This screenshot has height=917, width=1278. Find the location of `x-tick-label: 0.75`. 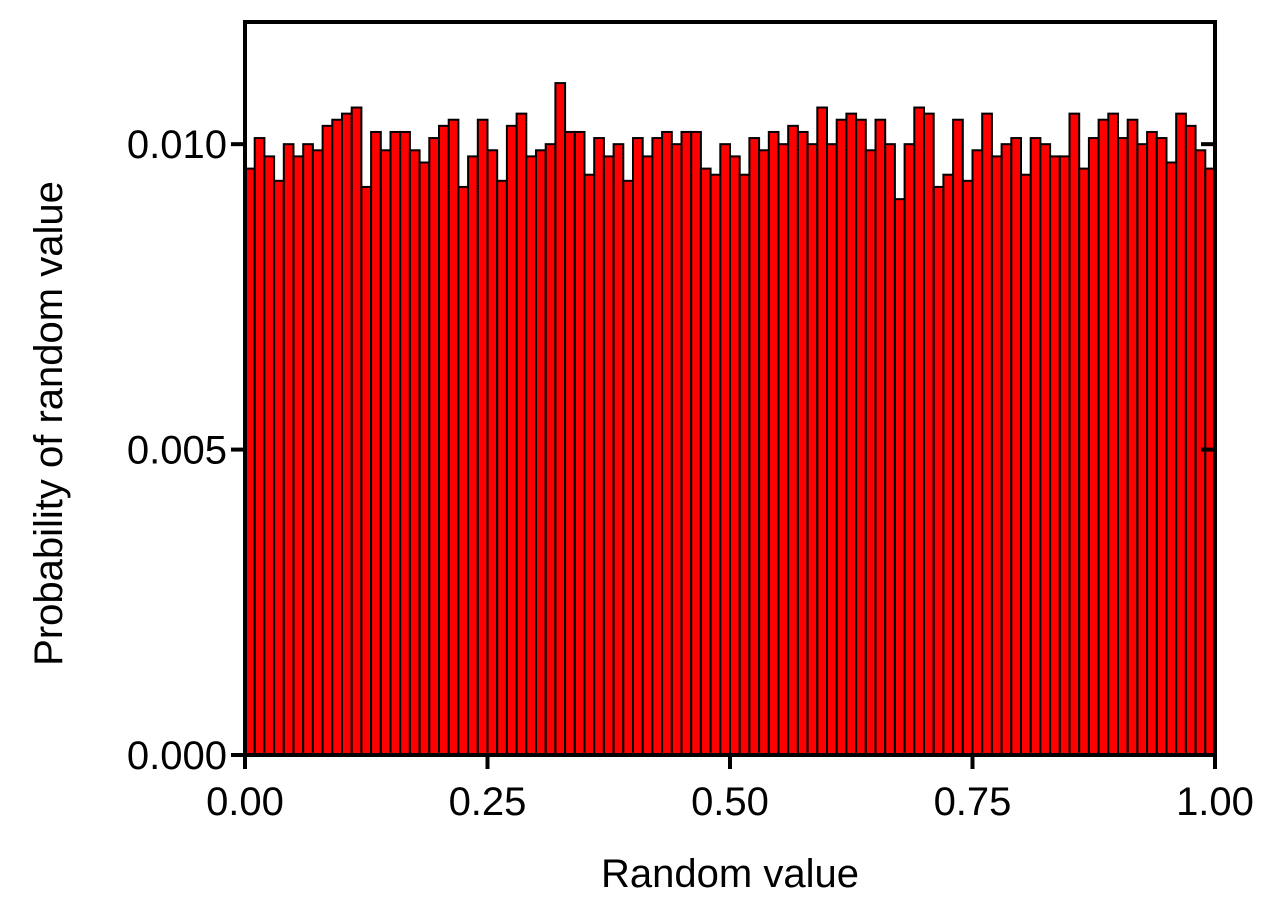

x-tick-label: 0.75 is located at coordinates (973, 802).